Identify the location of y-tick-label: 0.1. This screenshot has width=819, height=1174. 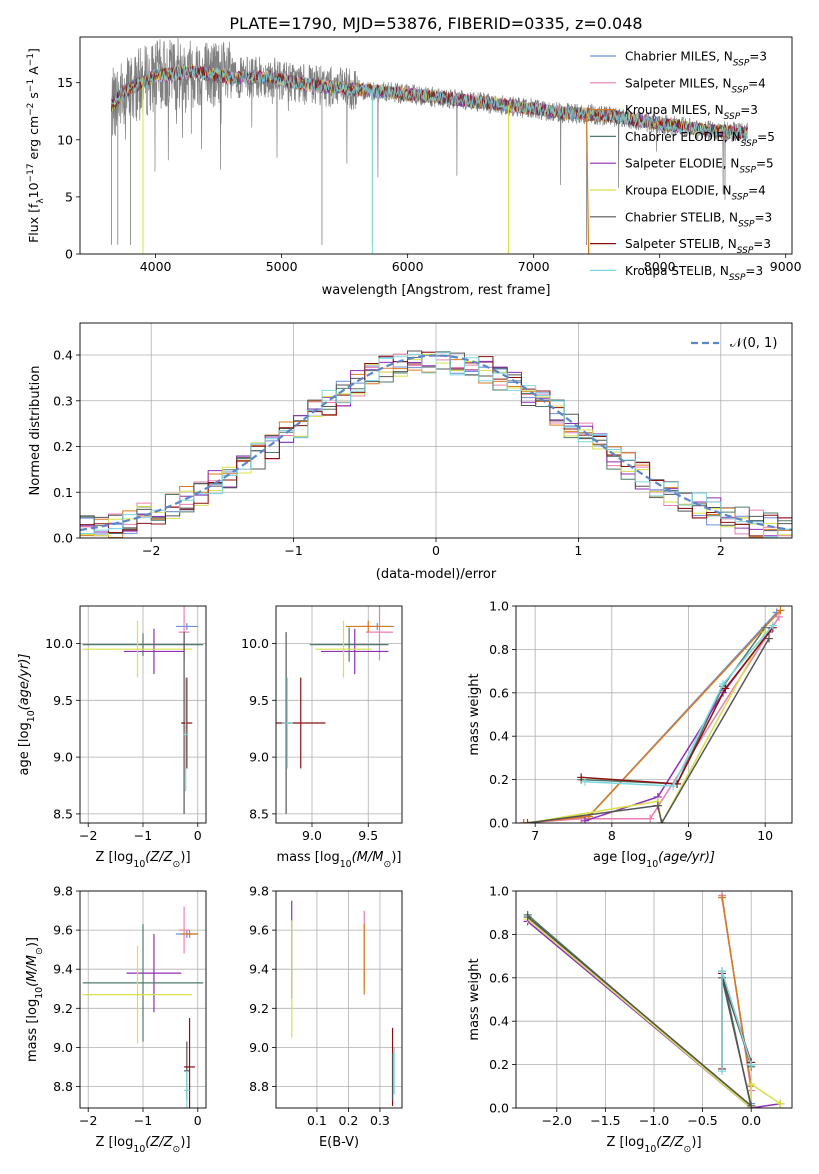
(63, 492).